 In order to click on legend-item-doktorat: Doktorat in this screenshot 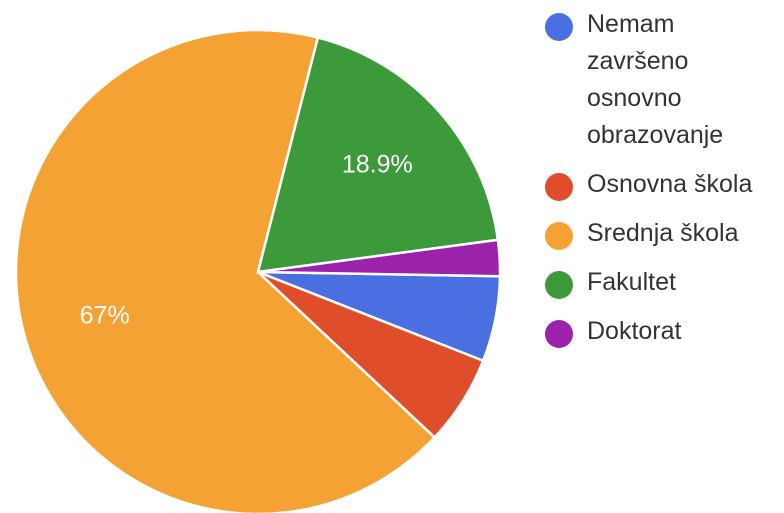, I will do `click(663, 331)`.